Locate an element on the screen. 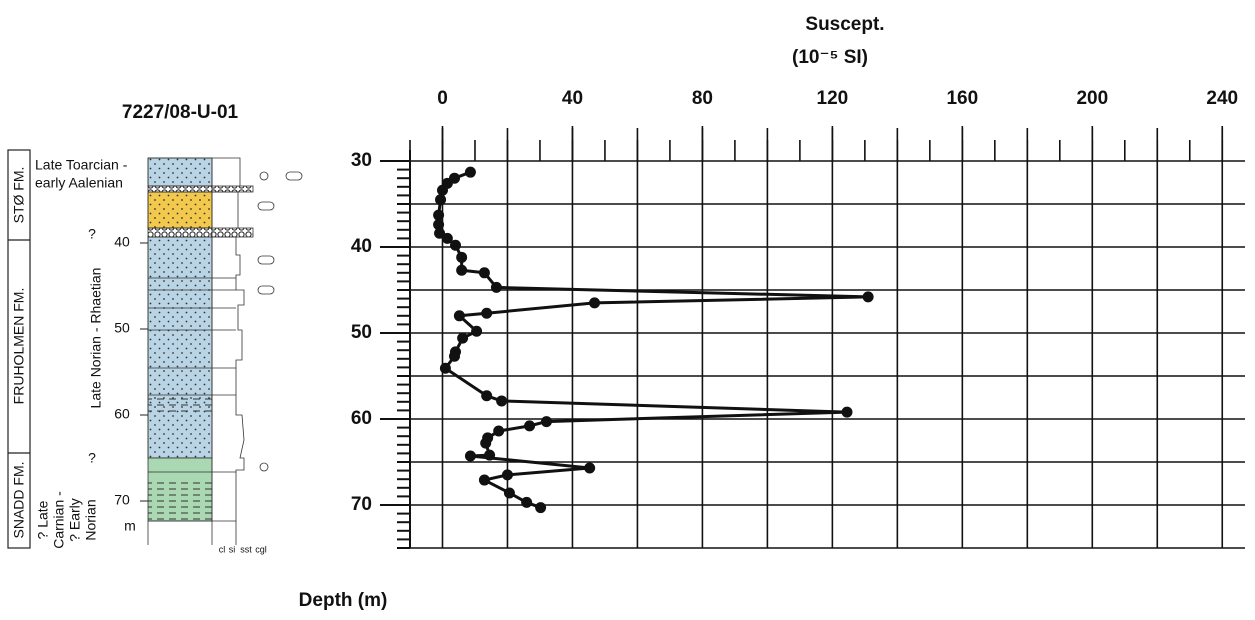 This screenshot has height=620, width=1255. depth-unit: m is located at coordinates (130, 526).